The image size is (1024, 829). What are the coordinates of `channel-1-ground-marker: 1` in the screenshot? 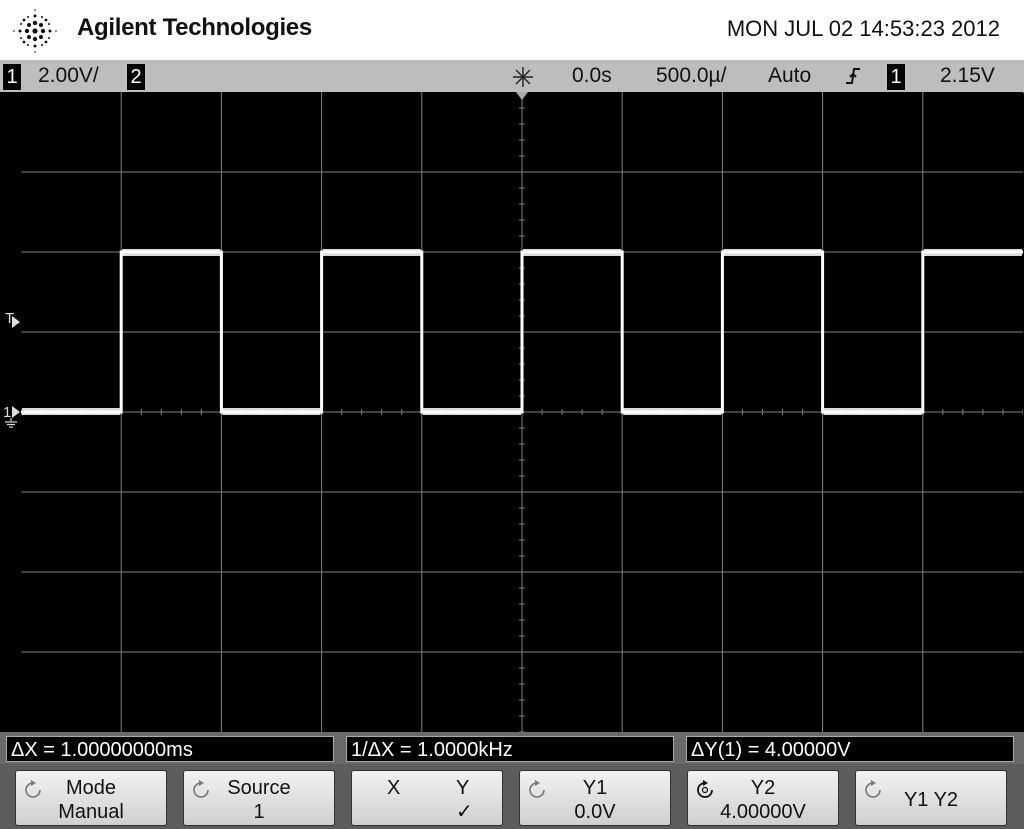 It's located at (7, 412).